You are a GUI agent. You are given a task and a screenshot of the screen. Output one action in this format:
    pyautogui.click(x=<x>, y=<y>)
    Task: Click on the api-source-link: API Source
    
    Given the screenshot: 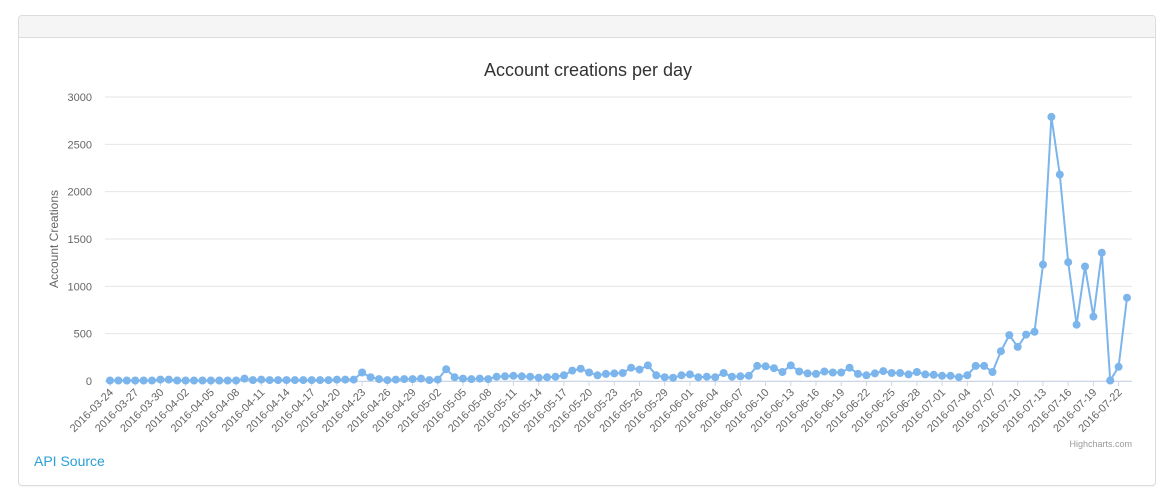 What is the action you would take?
    pyautogui.click(x=69, y=461)
    